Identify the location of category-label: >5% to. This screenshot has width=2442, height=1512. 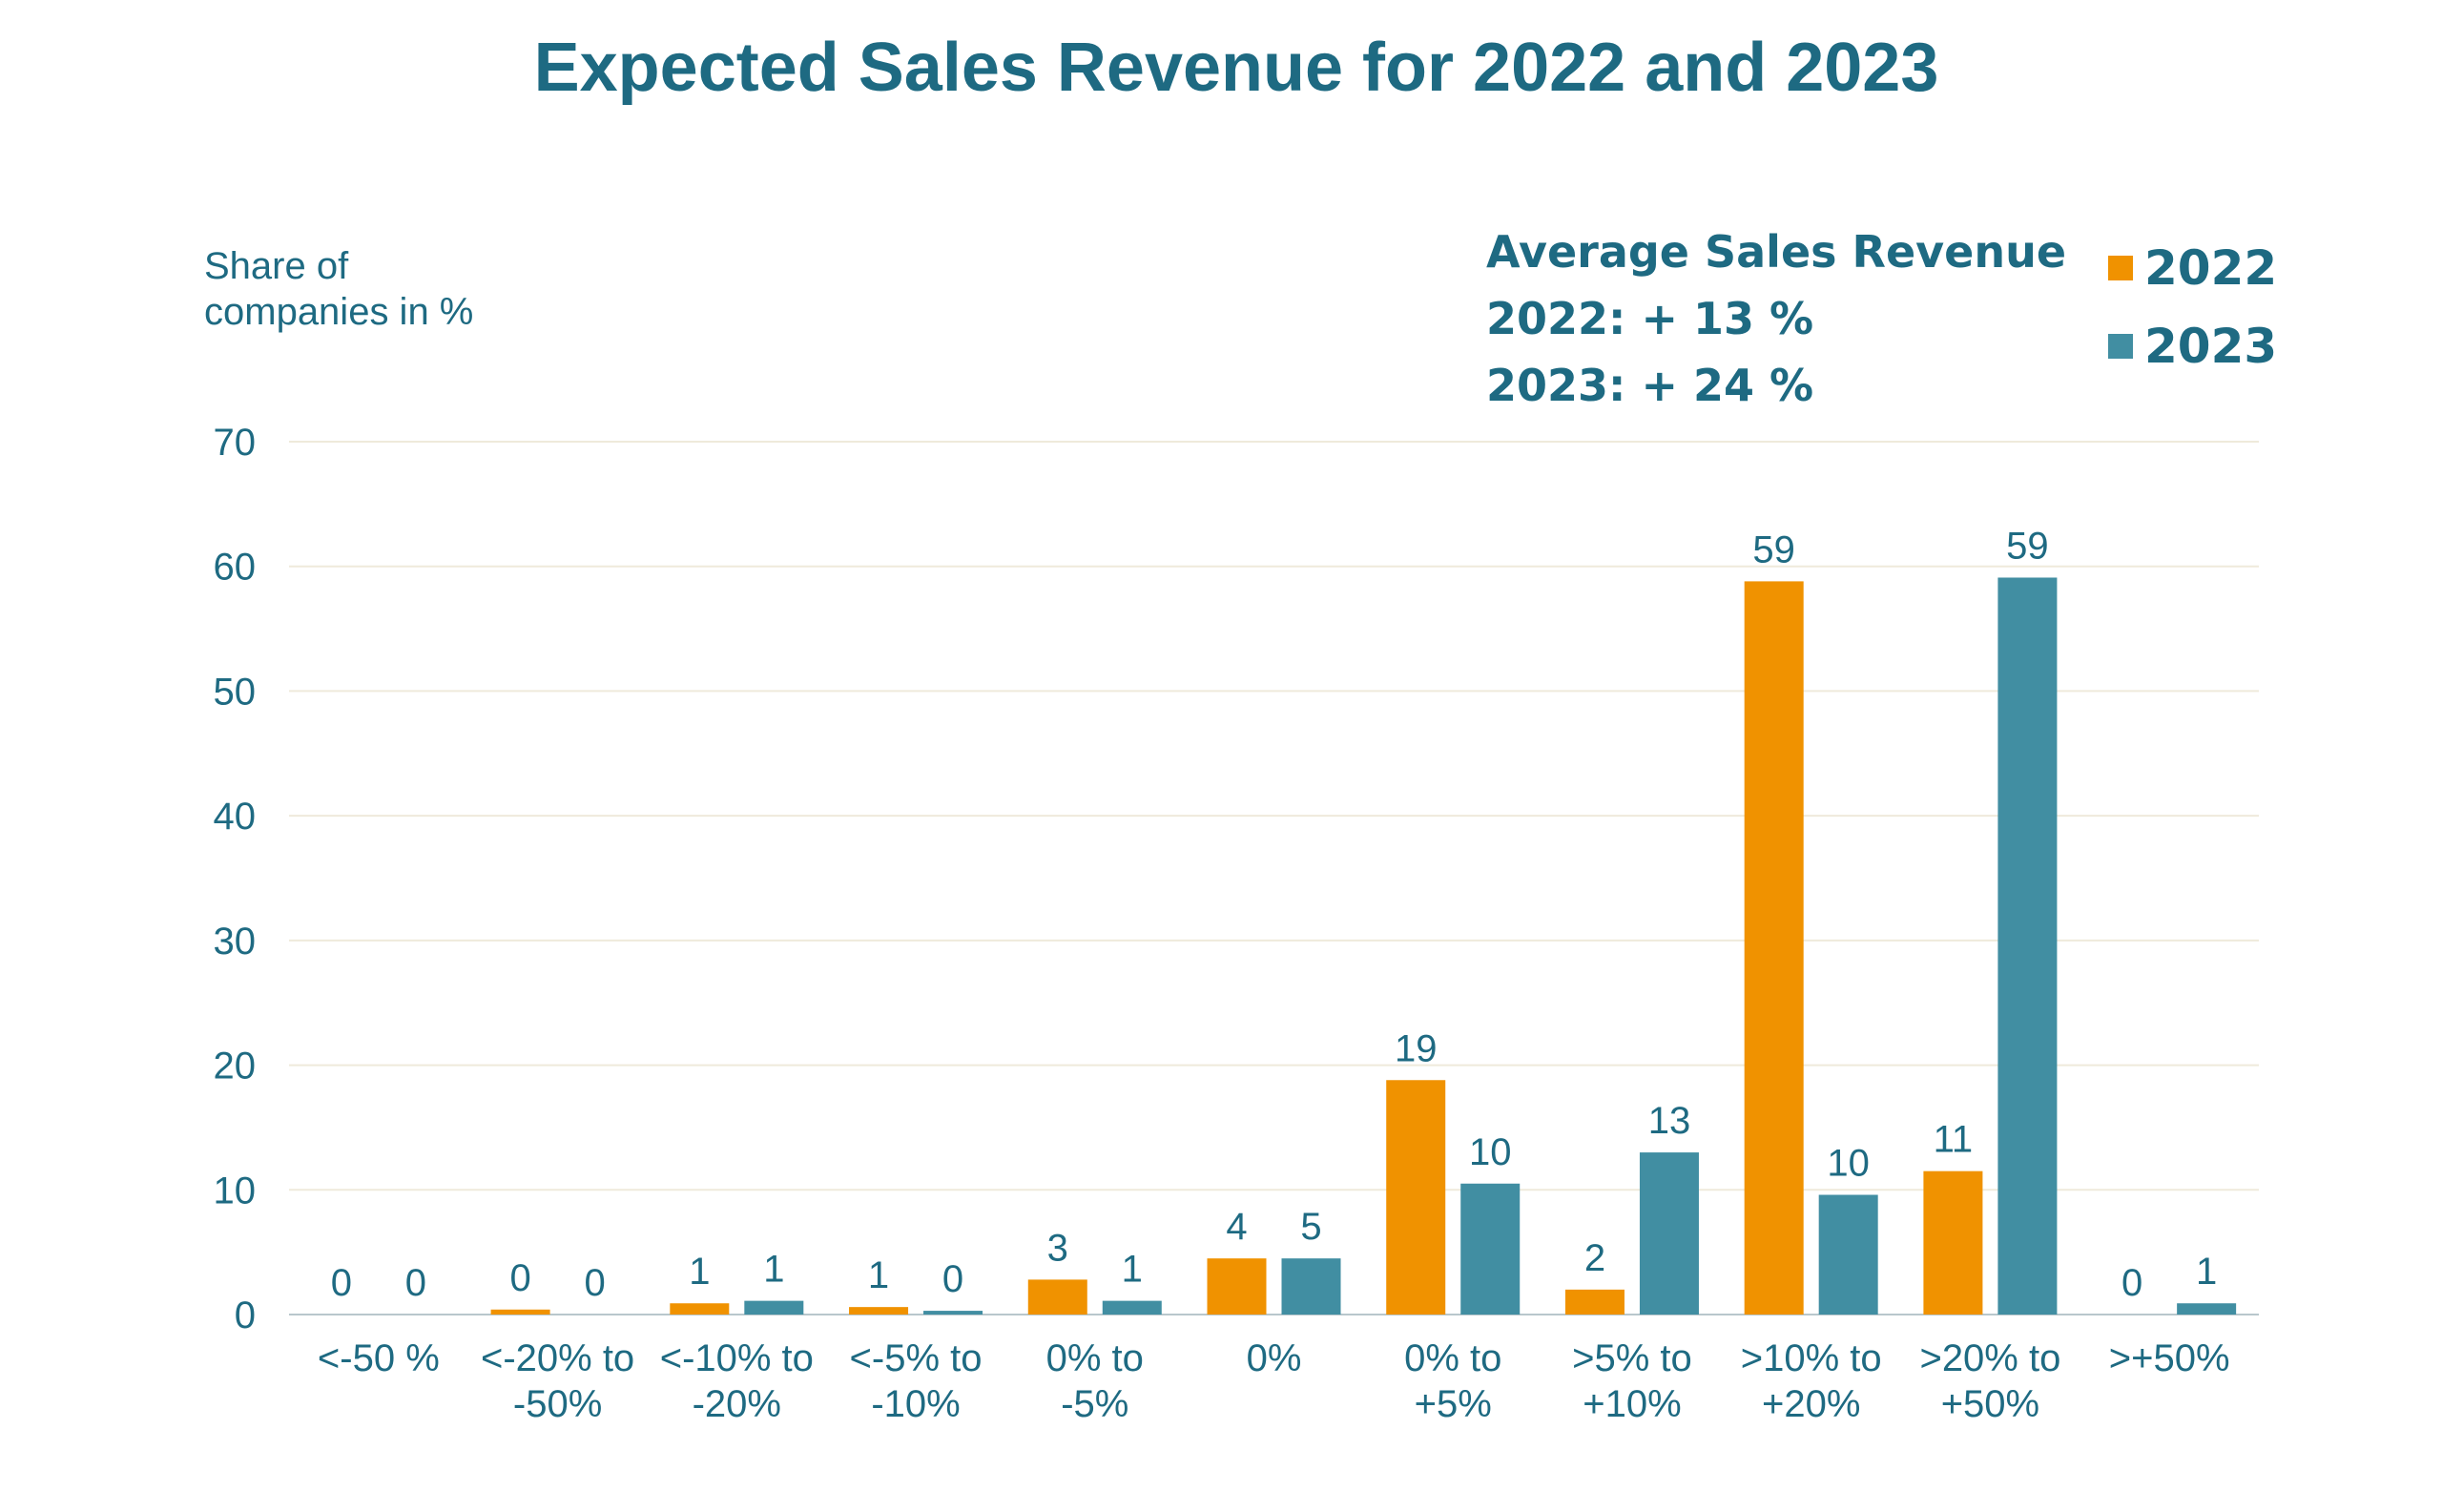
(1632, 1358).